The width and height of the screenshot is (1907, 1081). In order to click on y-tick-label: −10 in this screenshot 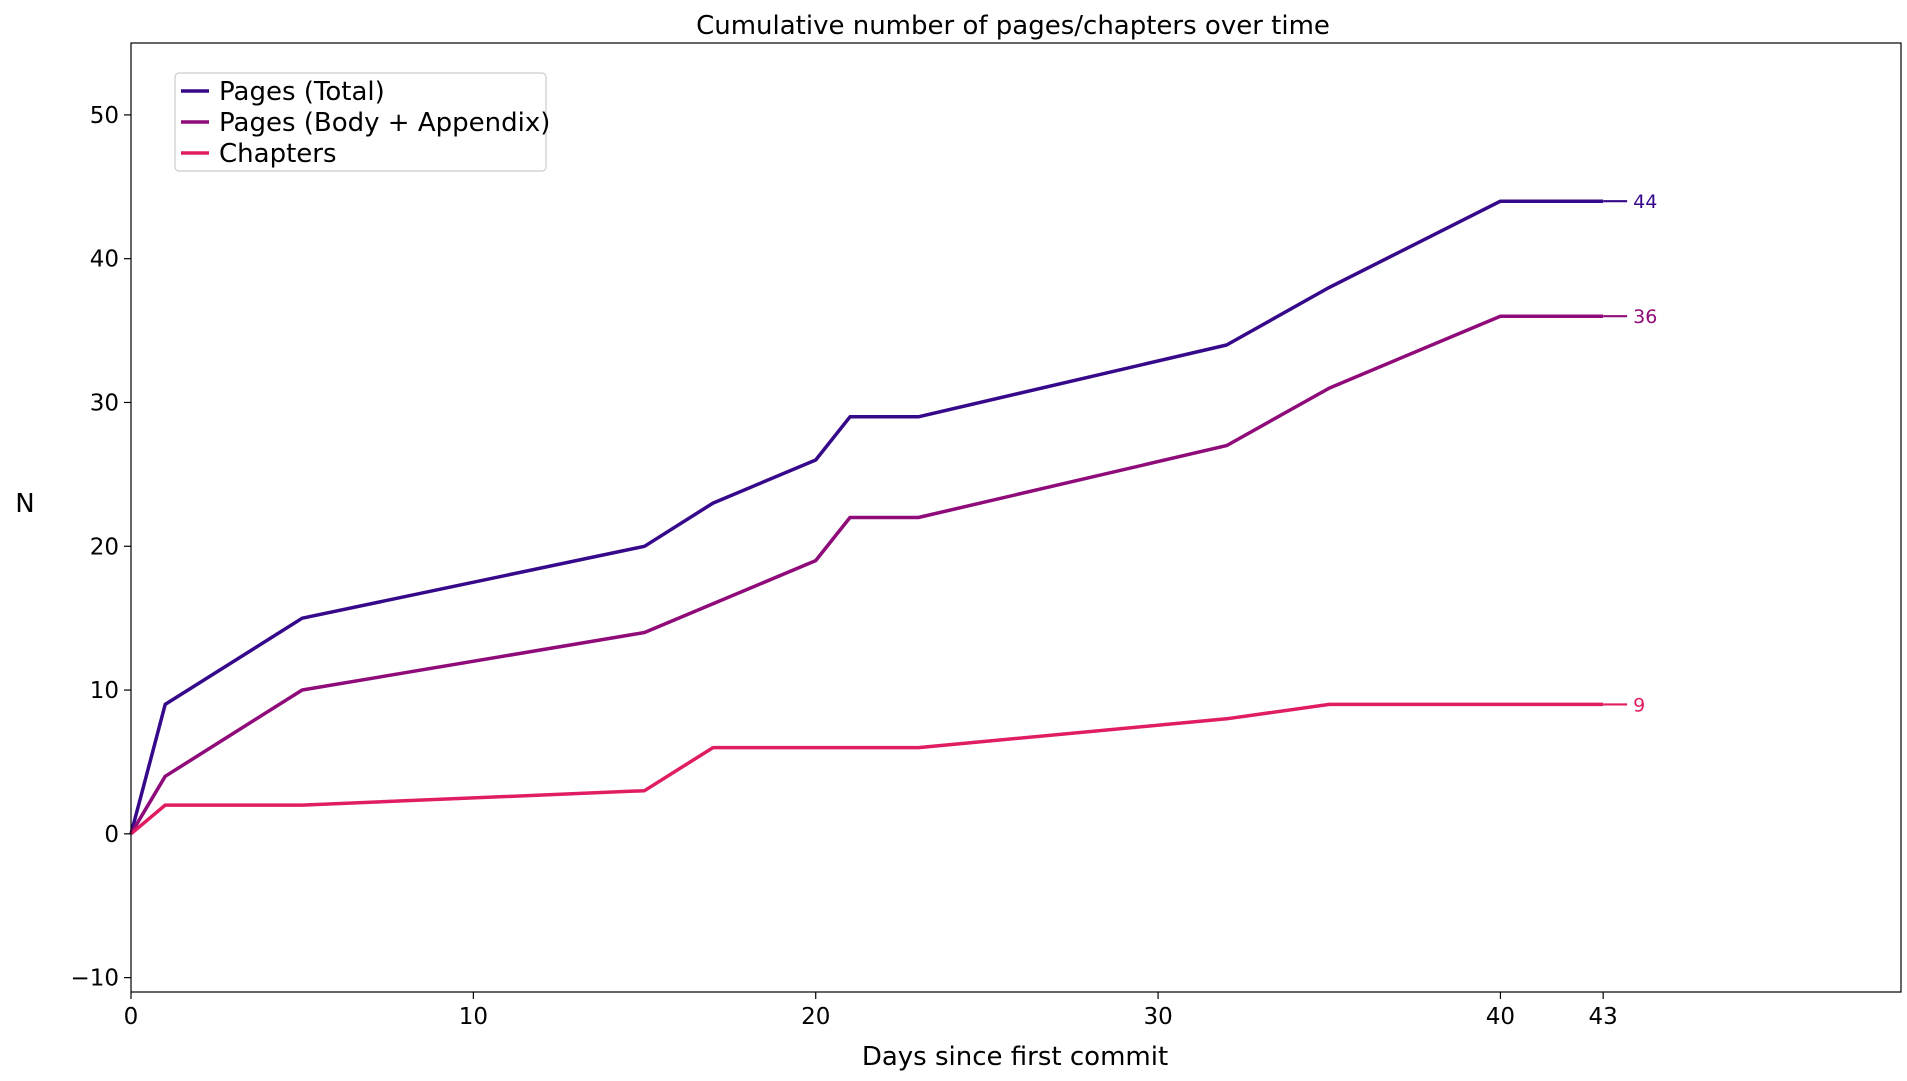, I will do `click(94, 979)`.